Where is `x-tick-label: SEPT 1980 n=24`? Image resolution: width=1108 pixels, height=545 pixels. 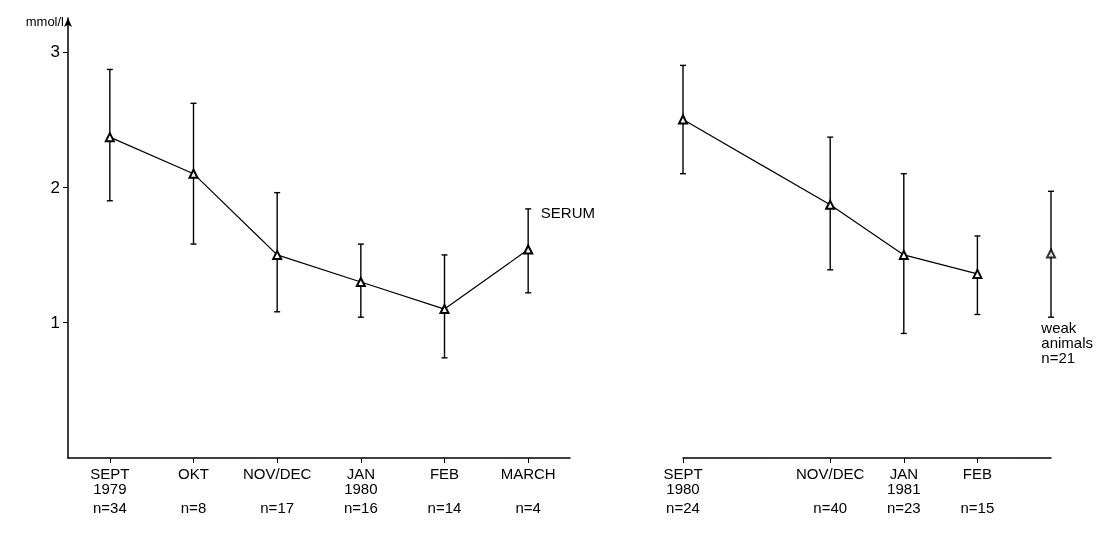
x-tick-label: SEPT 1980 n=24 is located at coordinates (683, 490).